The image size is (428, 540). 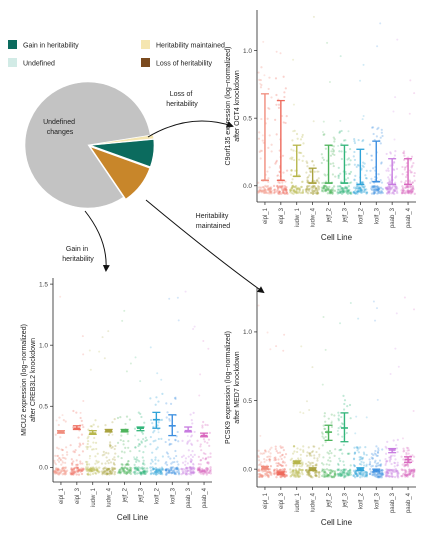 What do you see at coordinates (337, 237) in the screenshot?
I see `x-axis-title: Cell Line` at bounding box center [337, 237].